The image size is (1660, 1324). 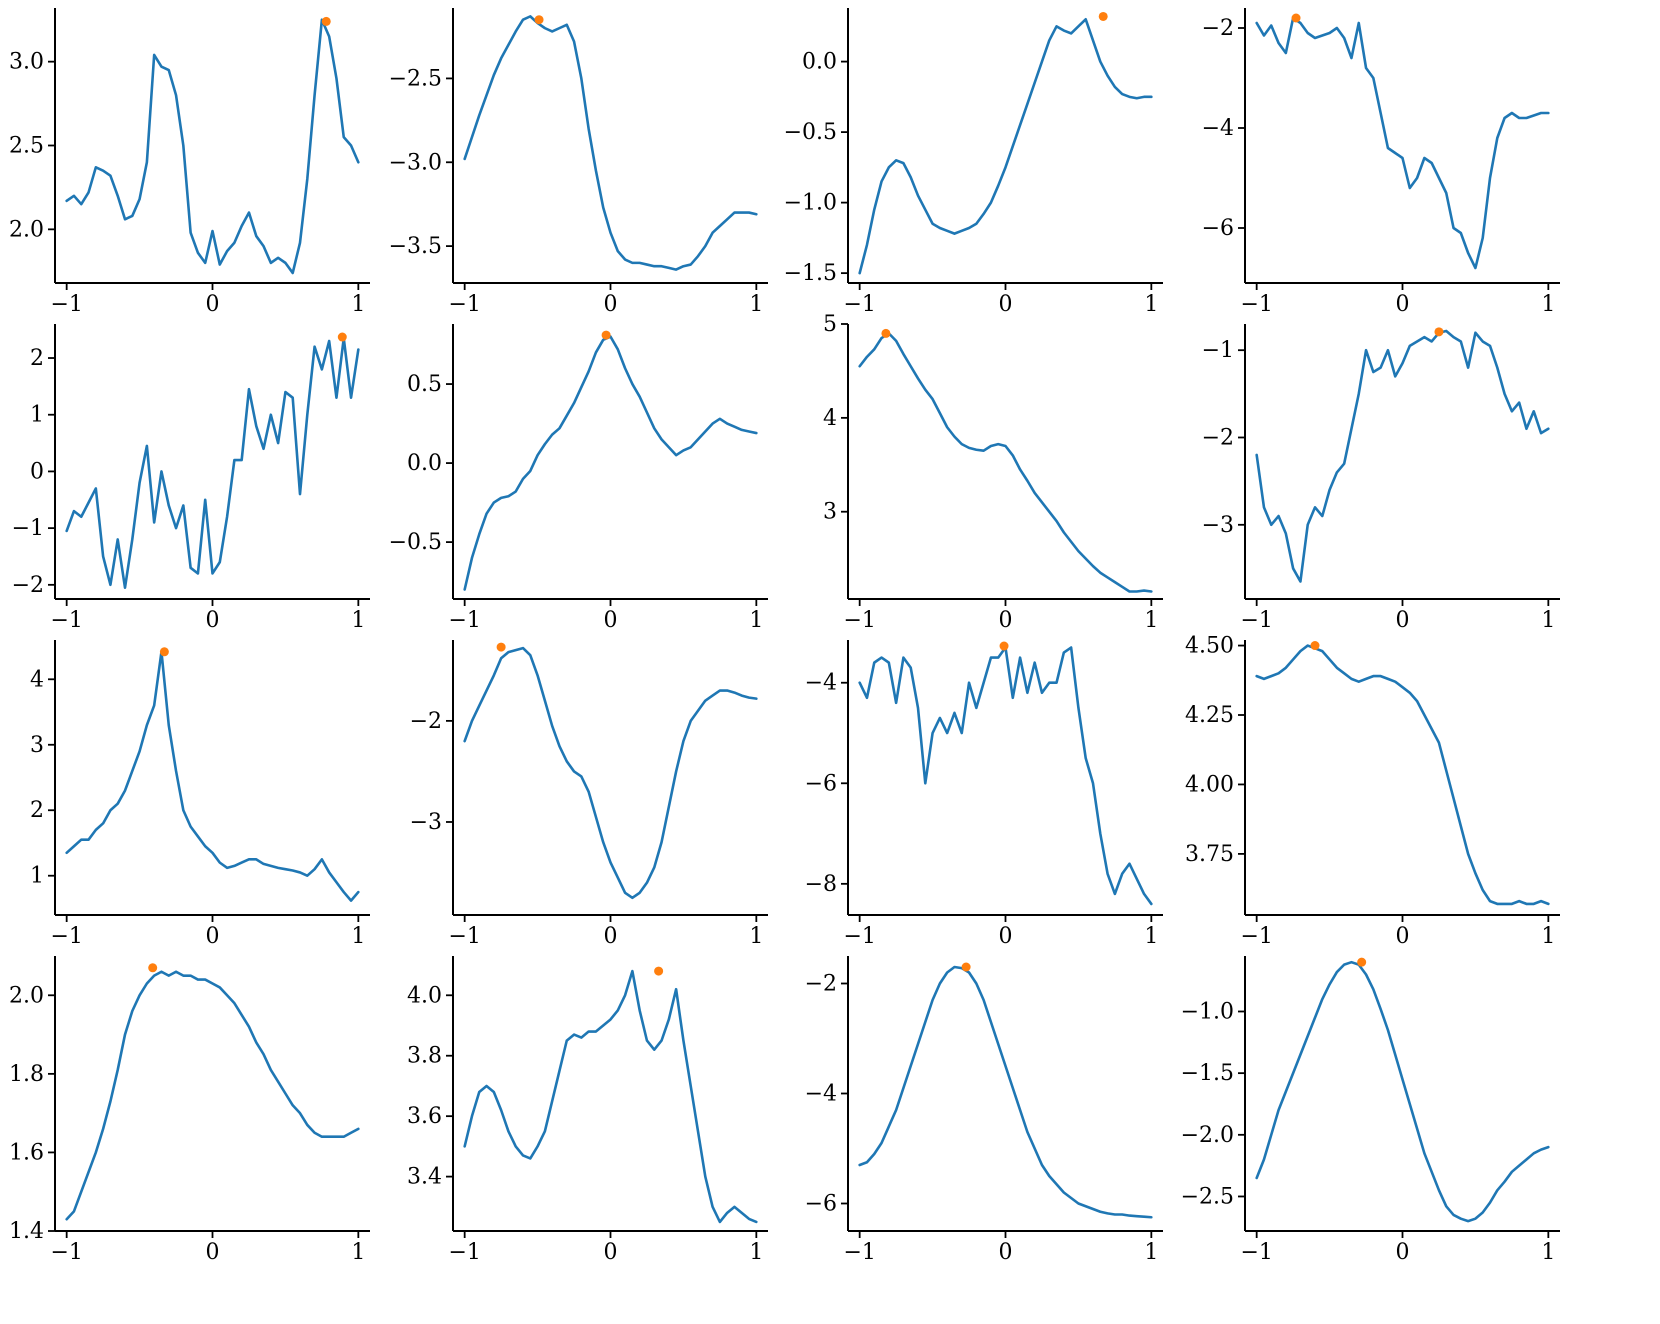 I want to click on y-tick-label: −1, so click(x=28, y=528).